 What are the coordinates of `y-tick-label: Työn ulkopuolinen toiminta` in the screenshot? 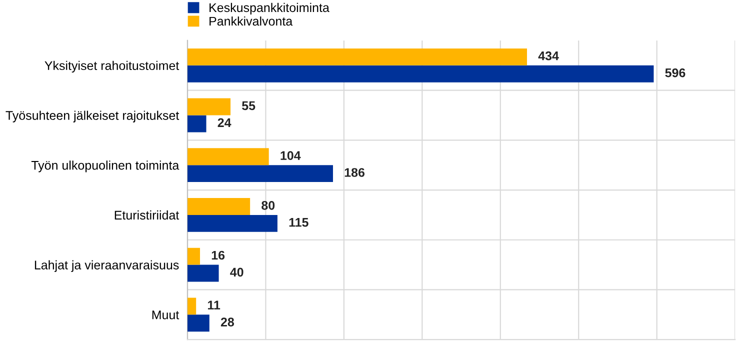 It's located at (105, 166).